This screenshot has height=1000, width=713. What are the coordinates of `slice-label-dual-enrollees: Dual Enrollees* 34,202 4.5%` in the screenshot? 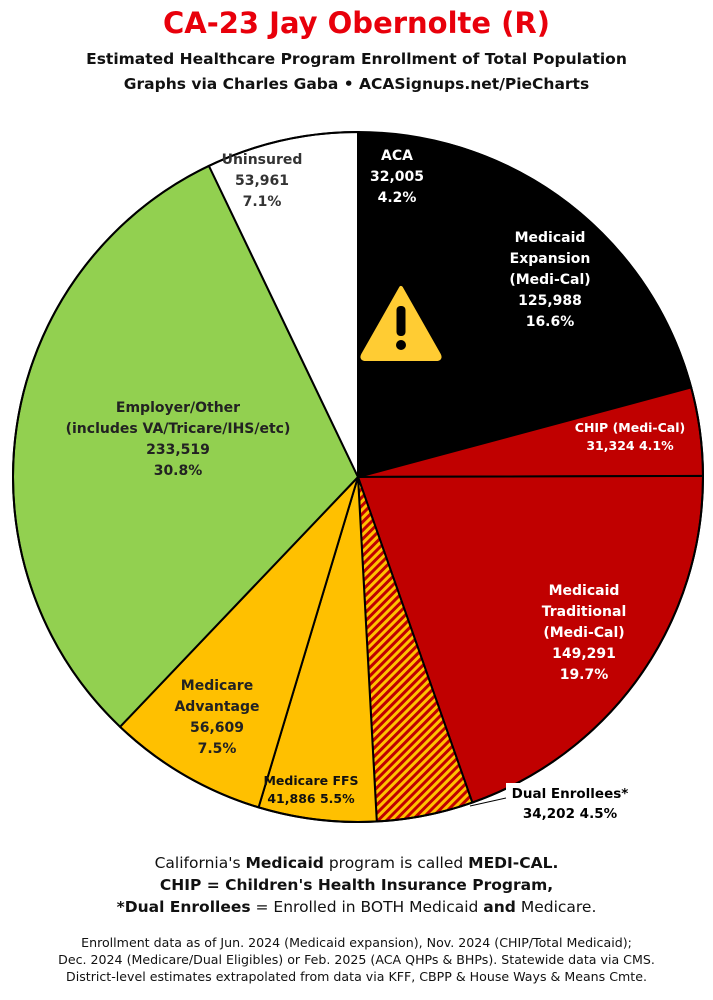 It's located at (570, 804).